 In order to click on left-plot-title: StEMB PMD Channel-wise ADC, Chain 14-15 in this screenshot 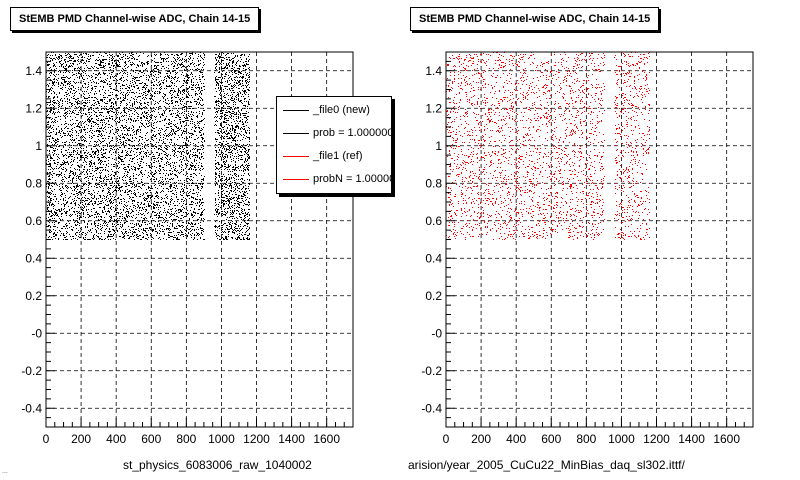, I will do `click(135, 19)`.